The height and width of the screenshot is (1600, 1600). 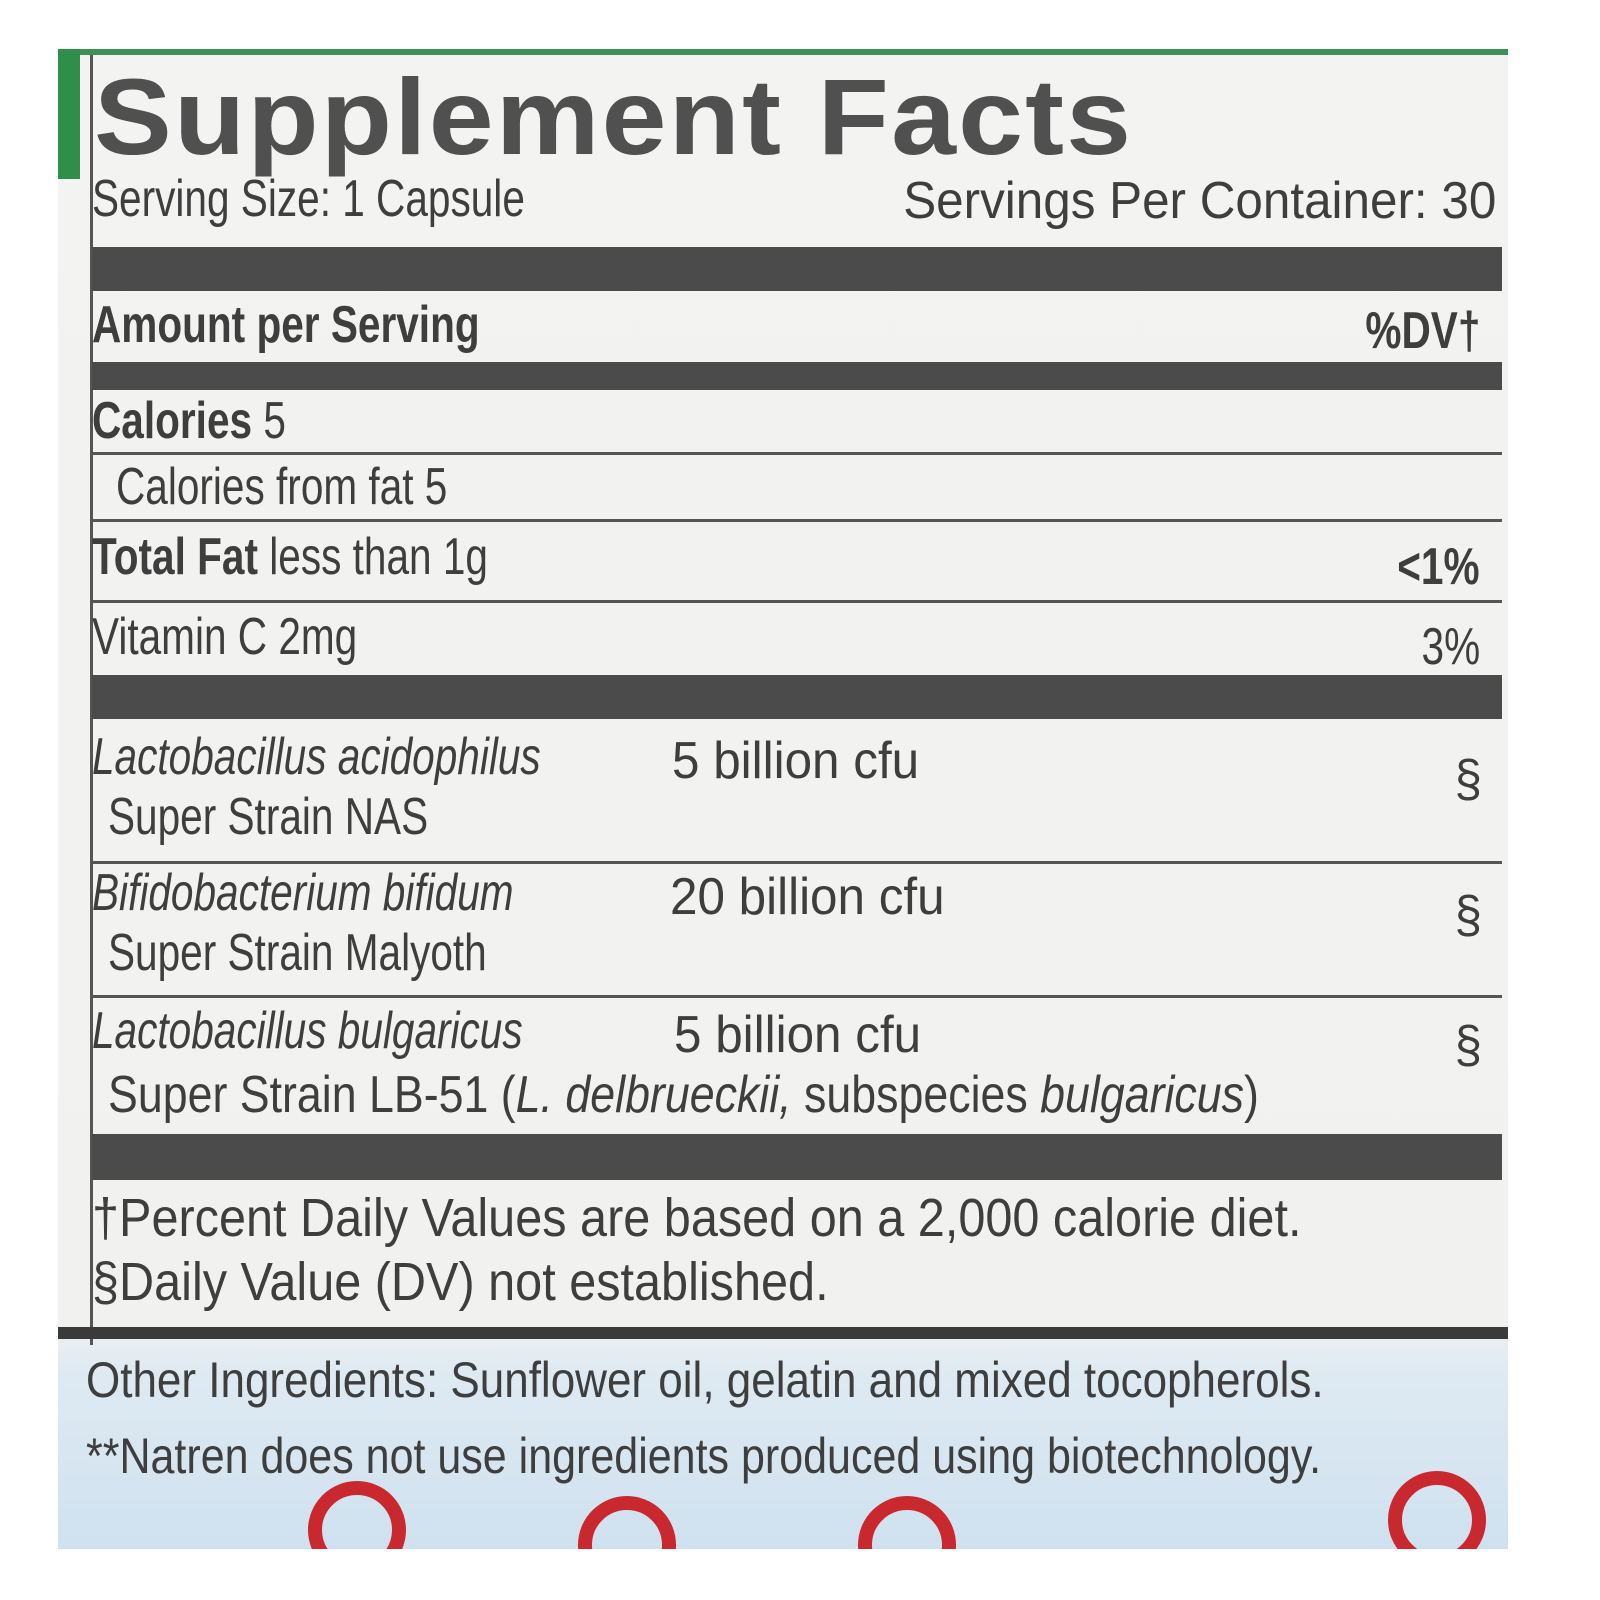 What do you see at coordinates (807, 897) in the screenshot?
I see `probiotic-amount: 20 billion cfu` at bounding box center [807, 897].